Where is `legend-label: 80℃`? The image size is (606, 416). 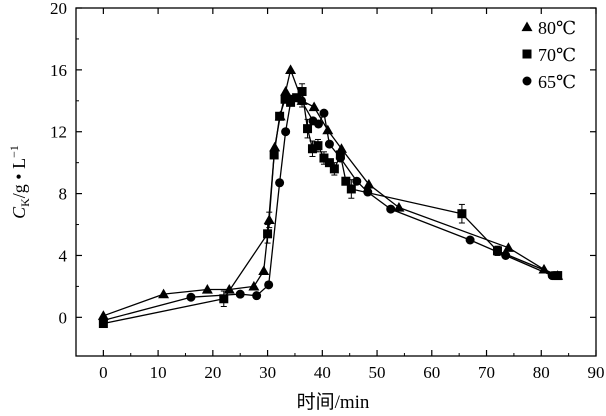
legend-label: 80℃ is located at coordinates (557, 28).